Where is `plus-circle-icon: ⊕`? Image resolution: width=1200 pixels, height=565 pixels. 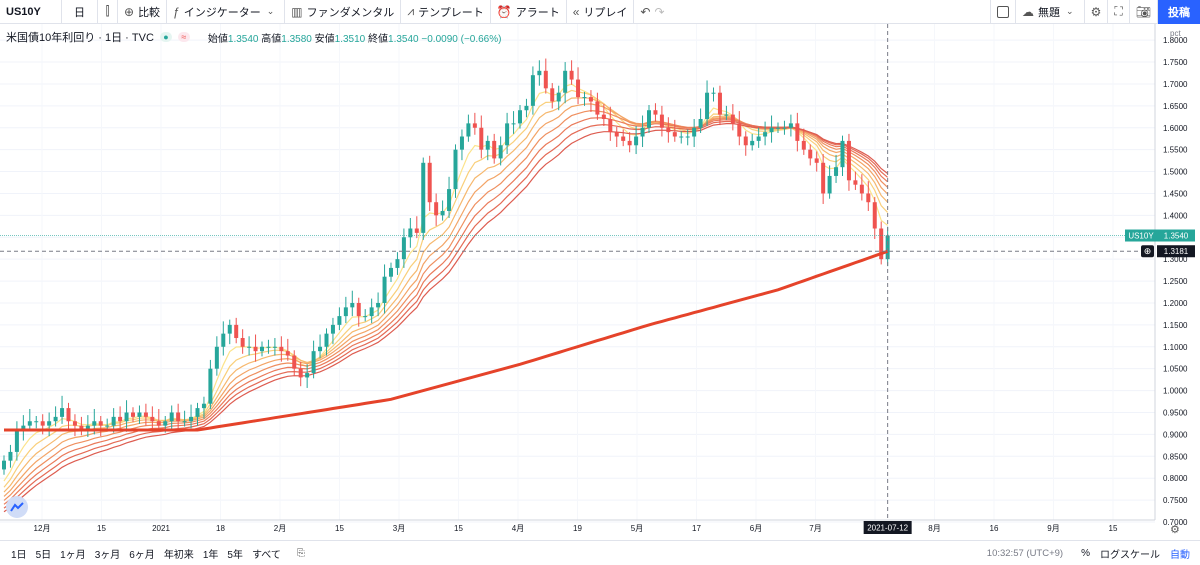 plus-circle-icon: ⊕ is located at coordinates (129, 11).